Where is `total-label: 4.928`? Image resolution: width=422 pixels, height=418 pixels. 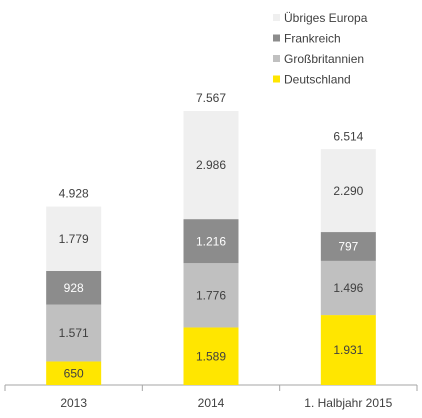 total-label: 4.928 is located at coordinates (74, 194).